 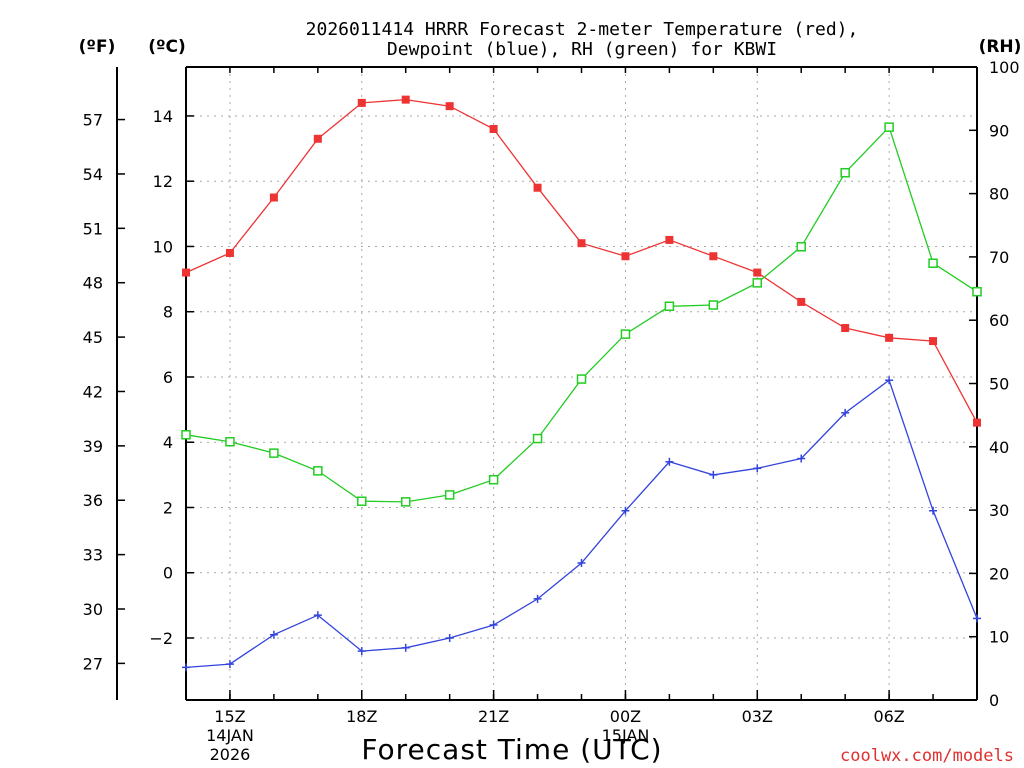 What do you see at coordinates (93, 500) in the screenshot?
I see `fahrenheit-tick-label: 36` at bounding box center [93, 500].